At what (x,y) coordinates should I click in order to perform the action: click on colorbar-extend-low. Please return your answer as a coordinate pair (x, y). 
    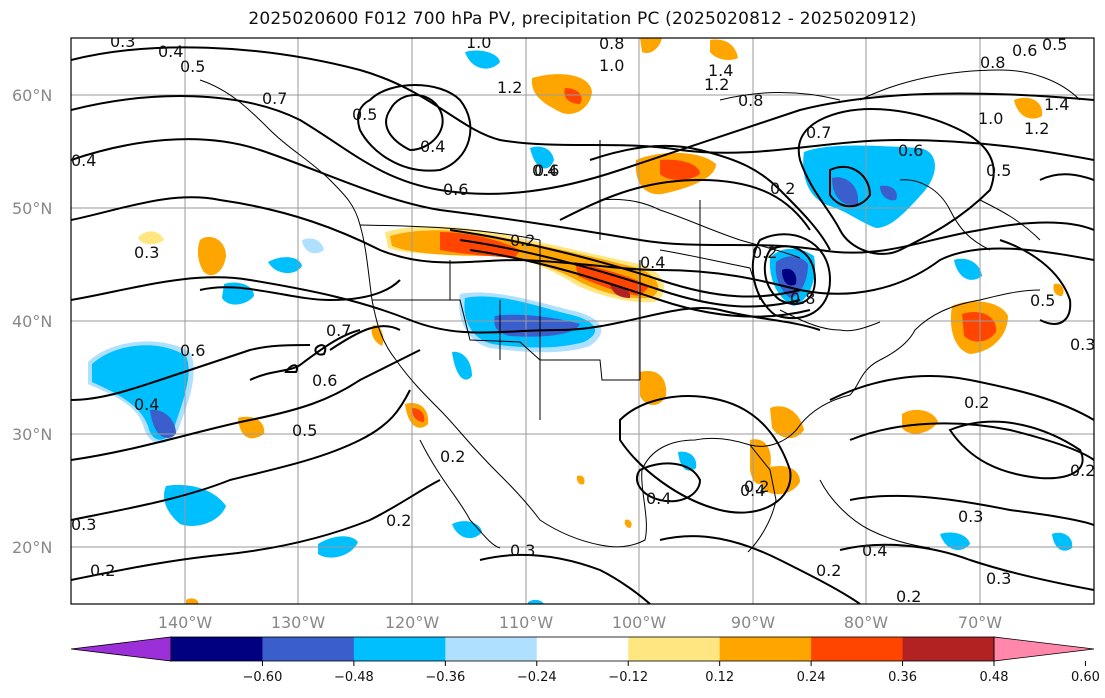
    Looking at the image, I should click on (121, 649).